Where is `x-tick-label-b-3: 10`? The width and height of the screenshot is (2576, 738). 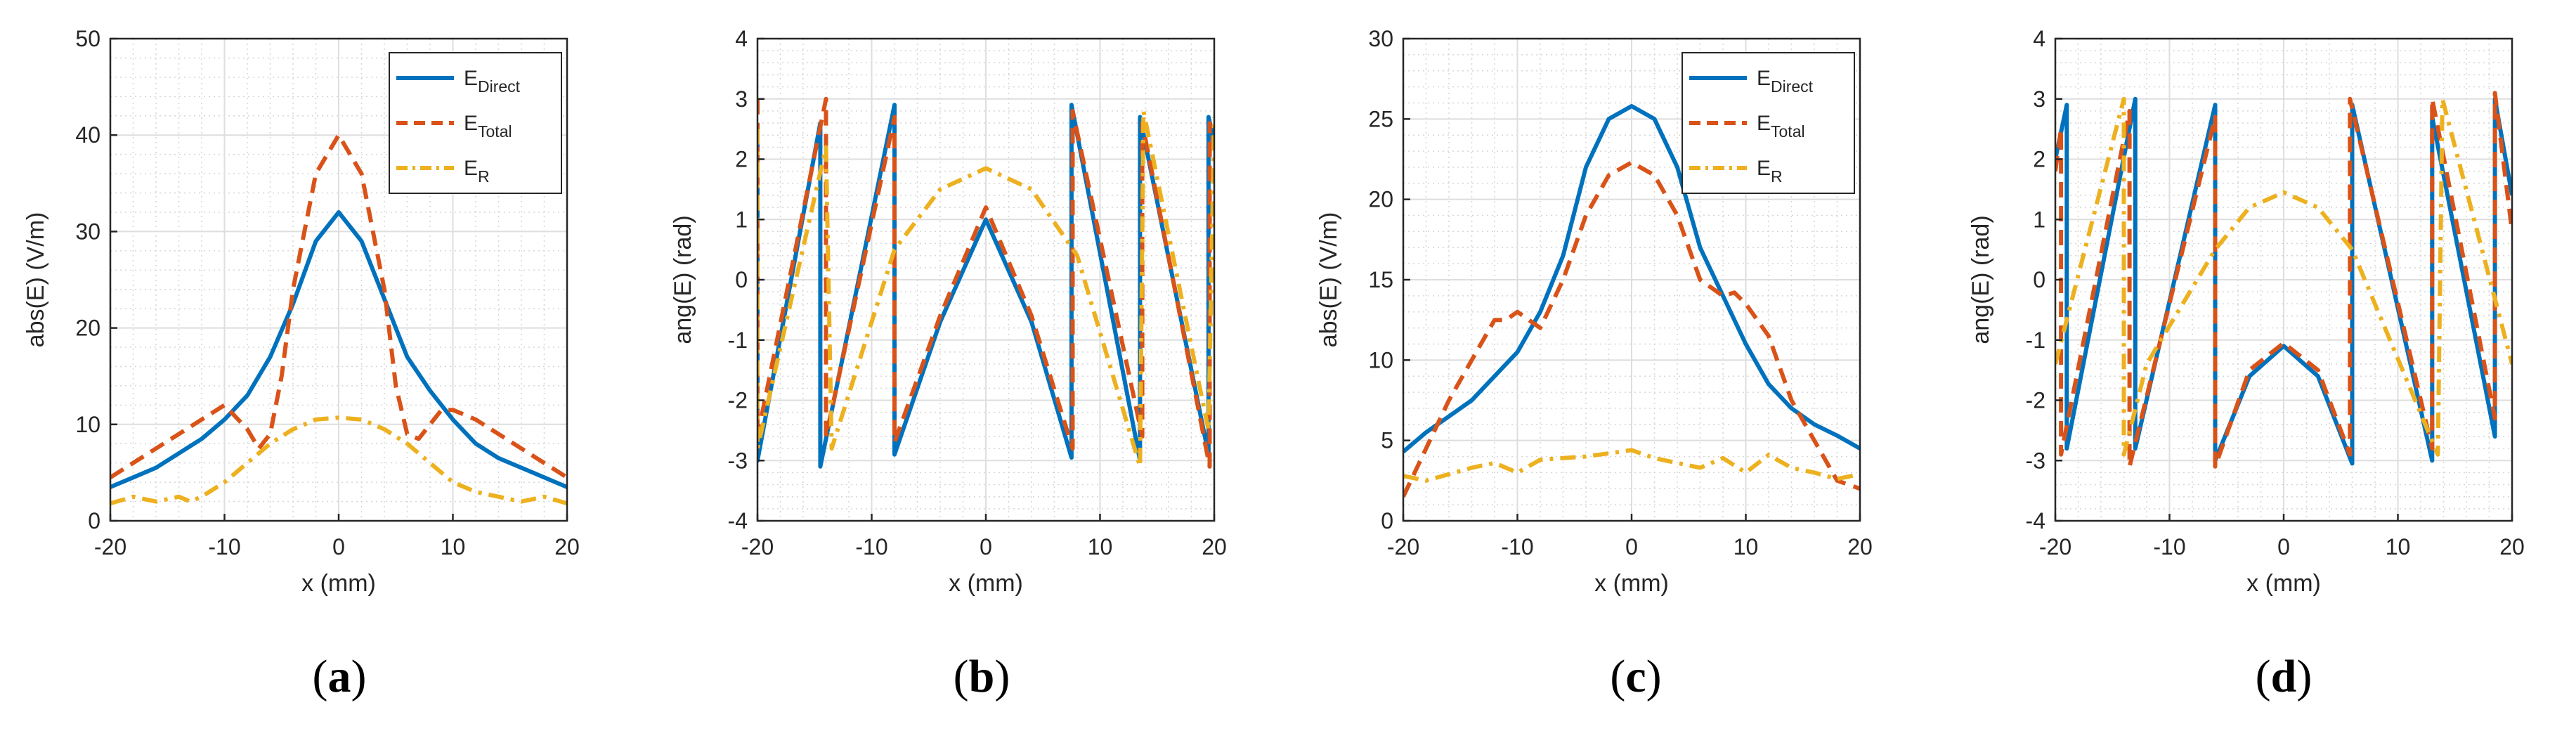
x-tick-label-b-3: 10 is located at coordinates (1100, 546).